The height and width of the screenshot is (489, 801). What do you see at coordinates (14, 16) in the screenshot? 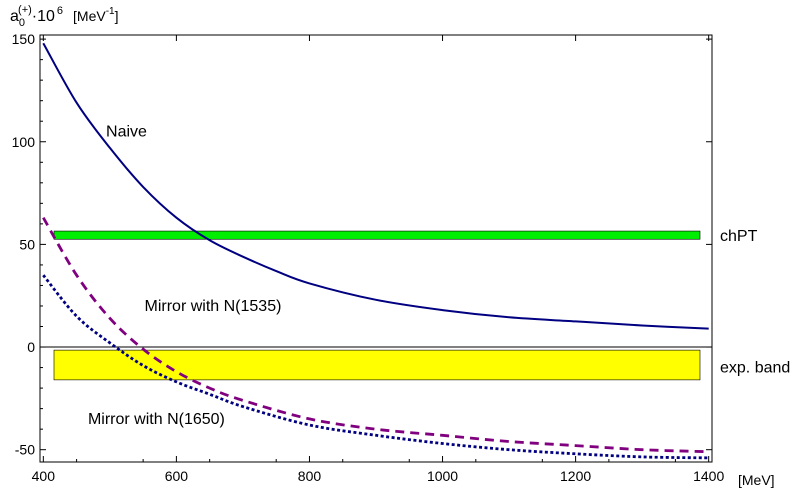
I see `y-label-symbol: a` at bounding box center [14, 16].